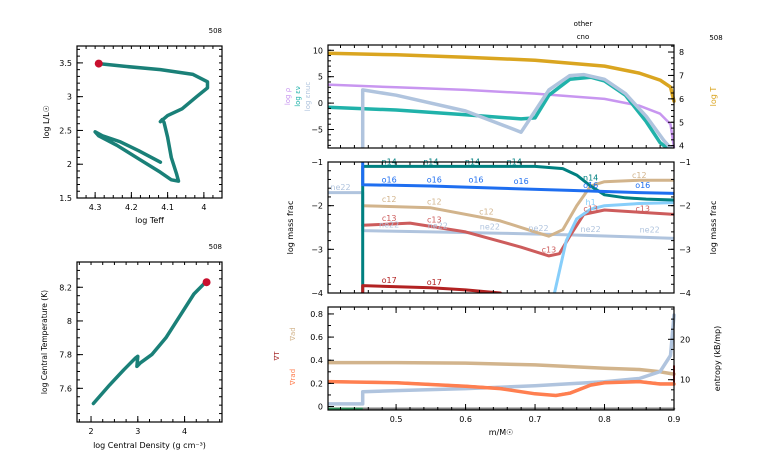  I want to click on left-axis-label: ∇ad, so click(293, 334).